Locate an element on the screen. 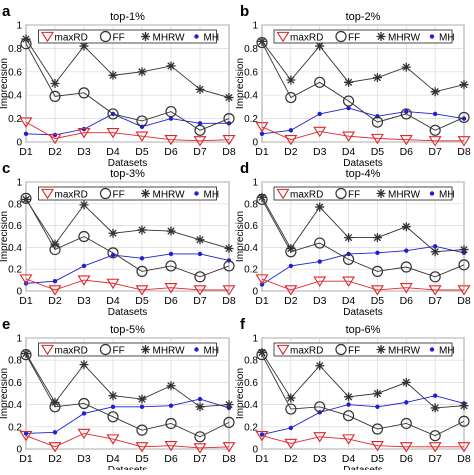 The height and width of the screenshot is (475, 474). legend-item-maxRD: maxRD is located at coordinates (299, 194).